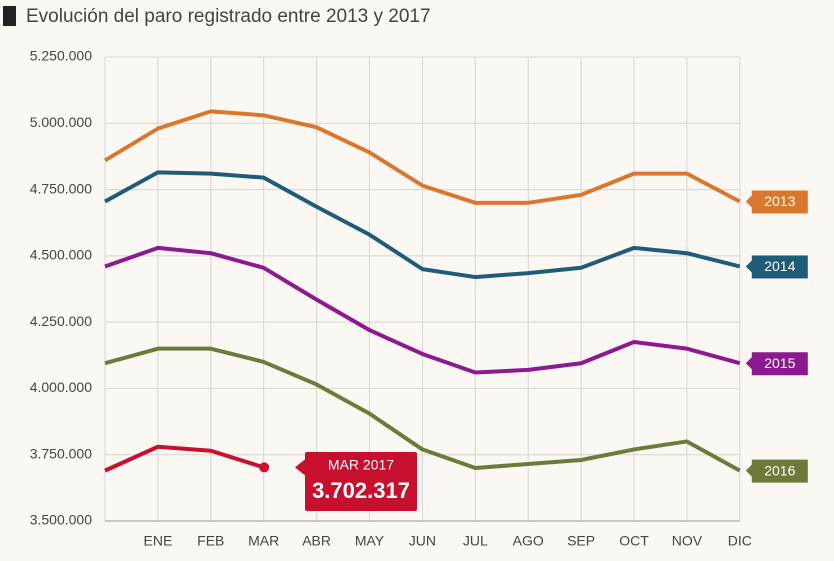  I want to click on annotation-pointer, so click(300, 467).